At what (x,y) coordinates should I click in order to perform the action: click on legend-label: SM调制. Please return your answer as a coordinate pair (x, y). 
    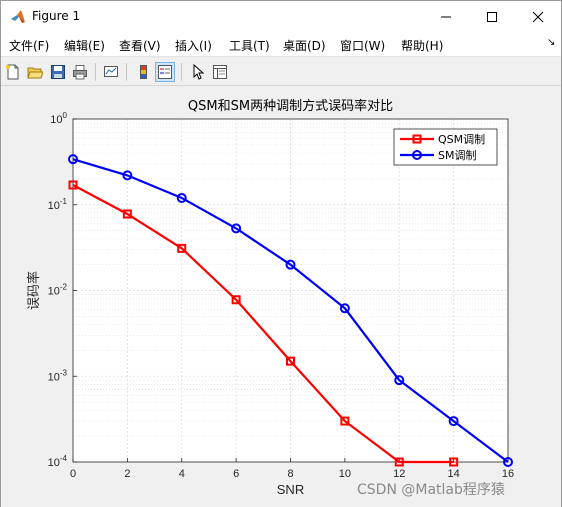
    Looking at the image, I should click on (457, 155).